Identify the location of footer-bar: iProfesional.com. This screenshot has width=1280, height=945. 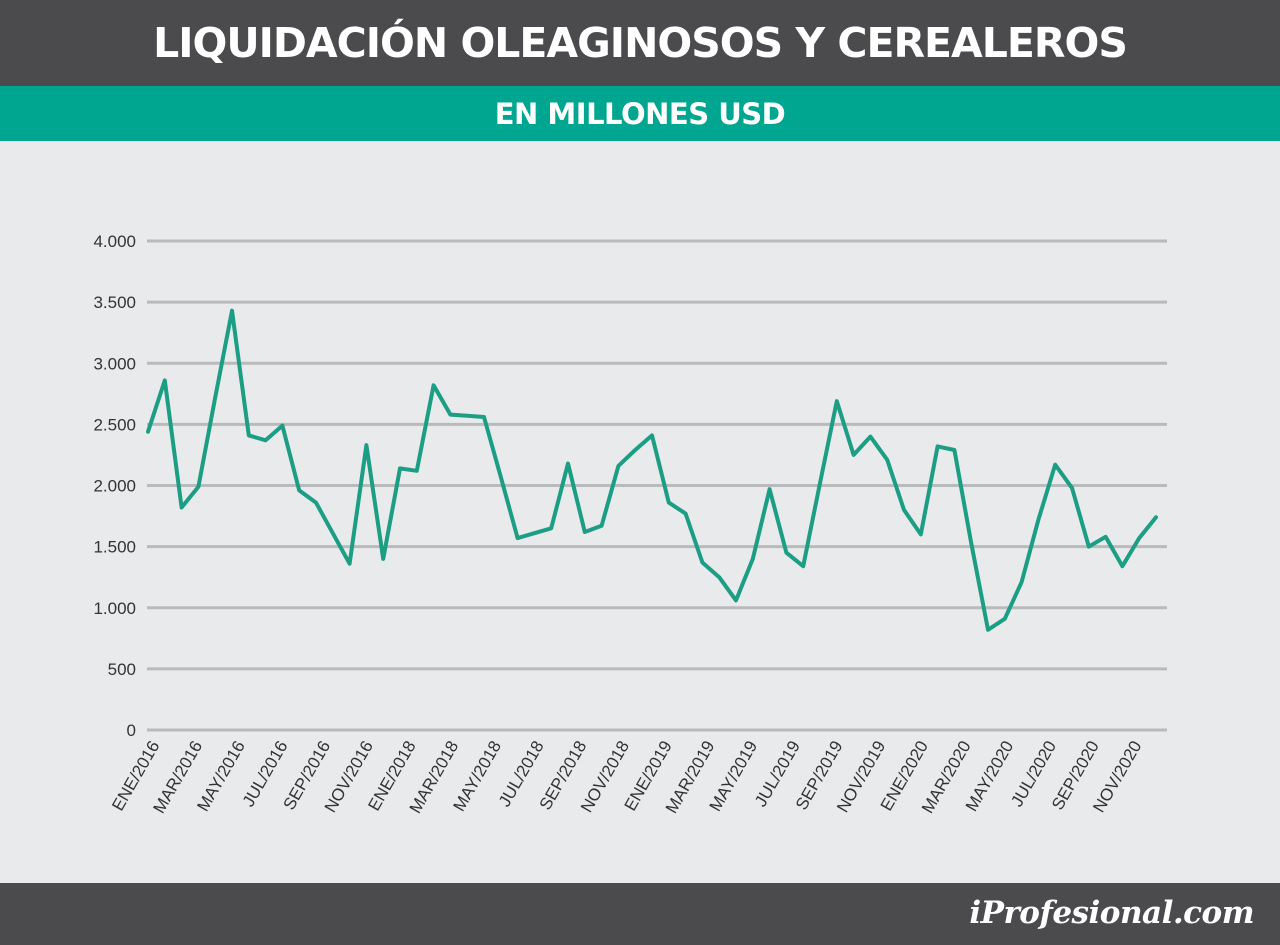
(640, 914).